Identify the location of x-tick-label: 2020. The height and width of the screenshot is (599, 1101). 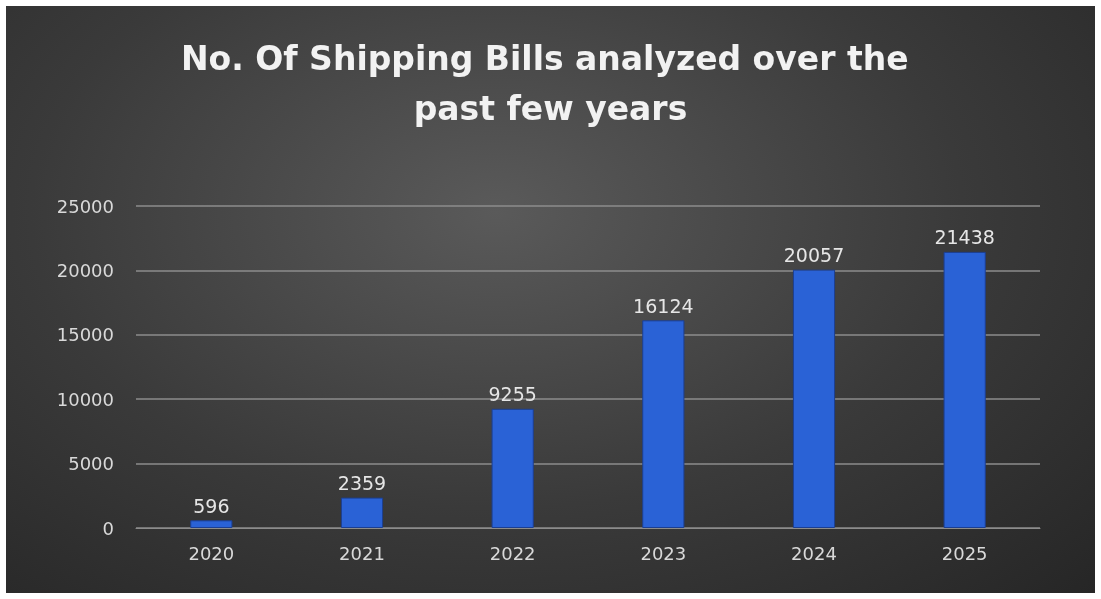
(211, 553).